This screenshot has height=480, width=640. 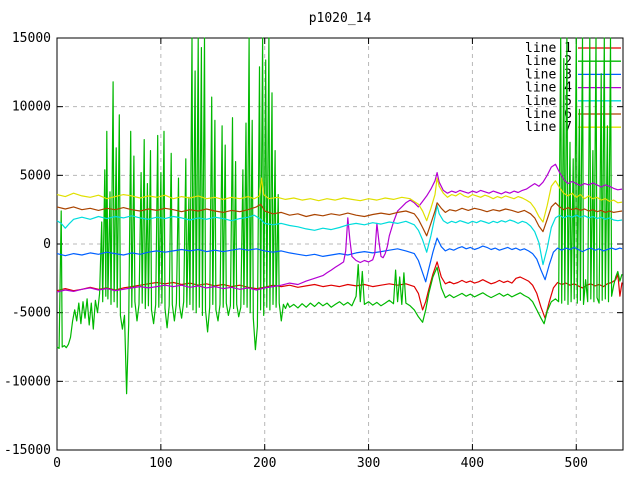 I want to click on x-tick-label: 100, so click(x=160, y=463).